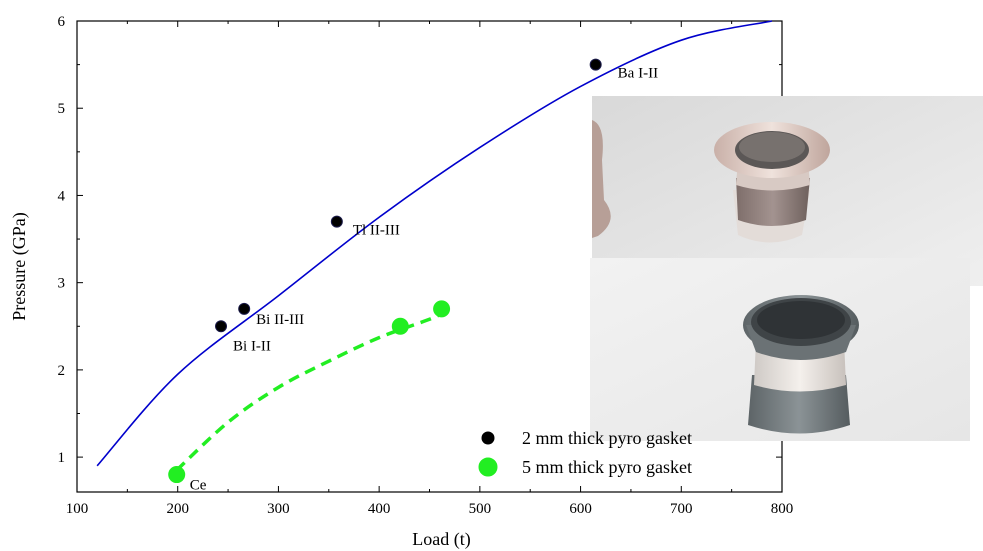 This screenshot has width=983, height=551. What do you see at coordinates (787, 191) in the screenshot?
I see `gasket-photo-top` at bounding box center [787, 191].